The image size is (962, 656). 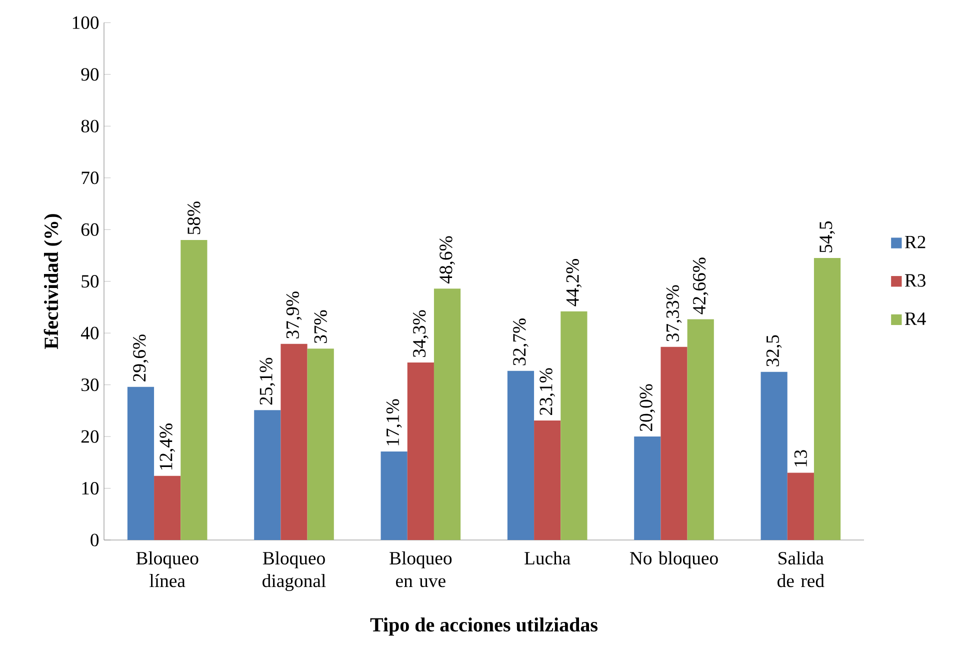 I want to click on data-label: 20,0%, so click(x=648, y=408).